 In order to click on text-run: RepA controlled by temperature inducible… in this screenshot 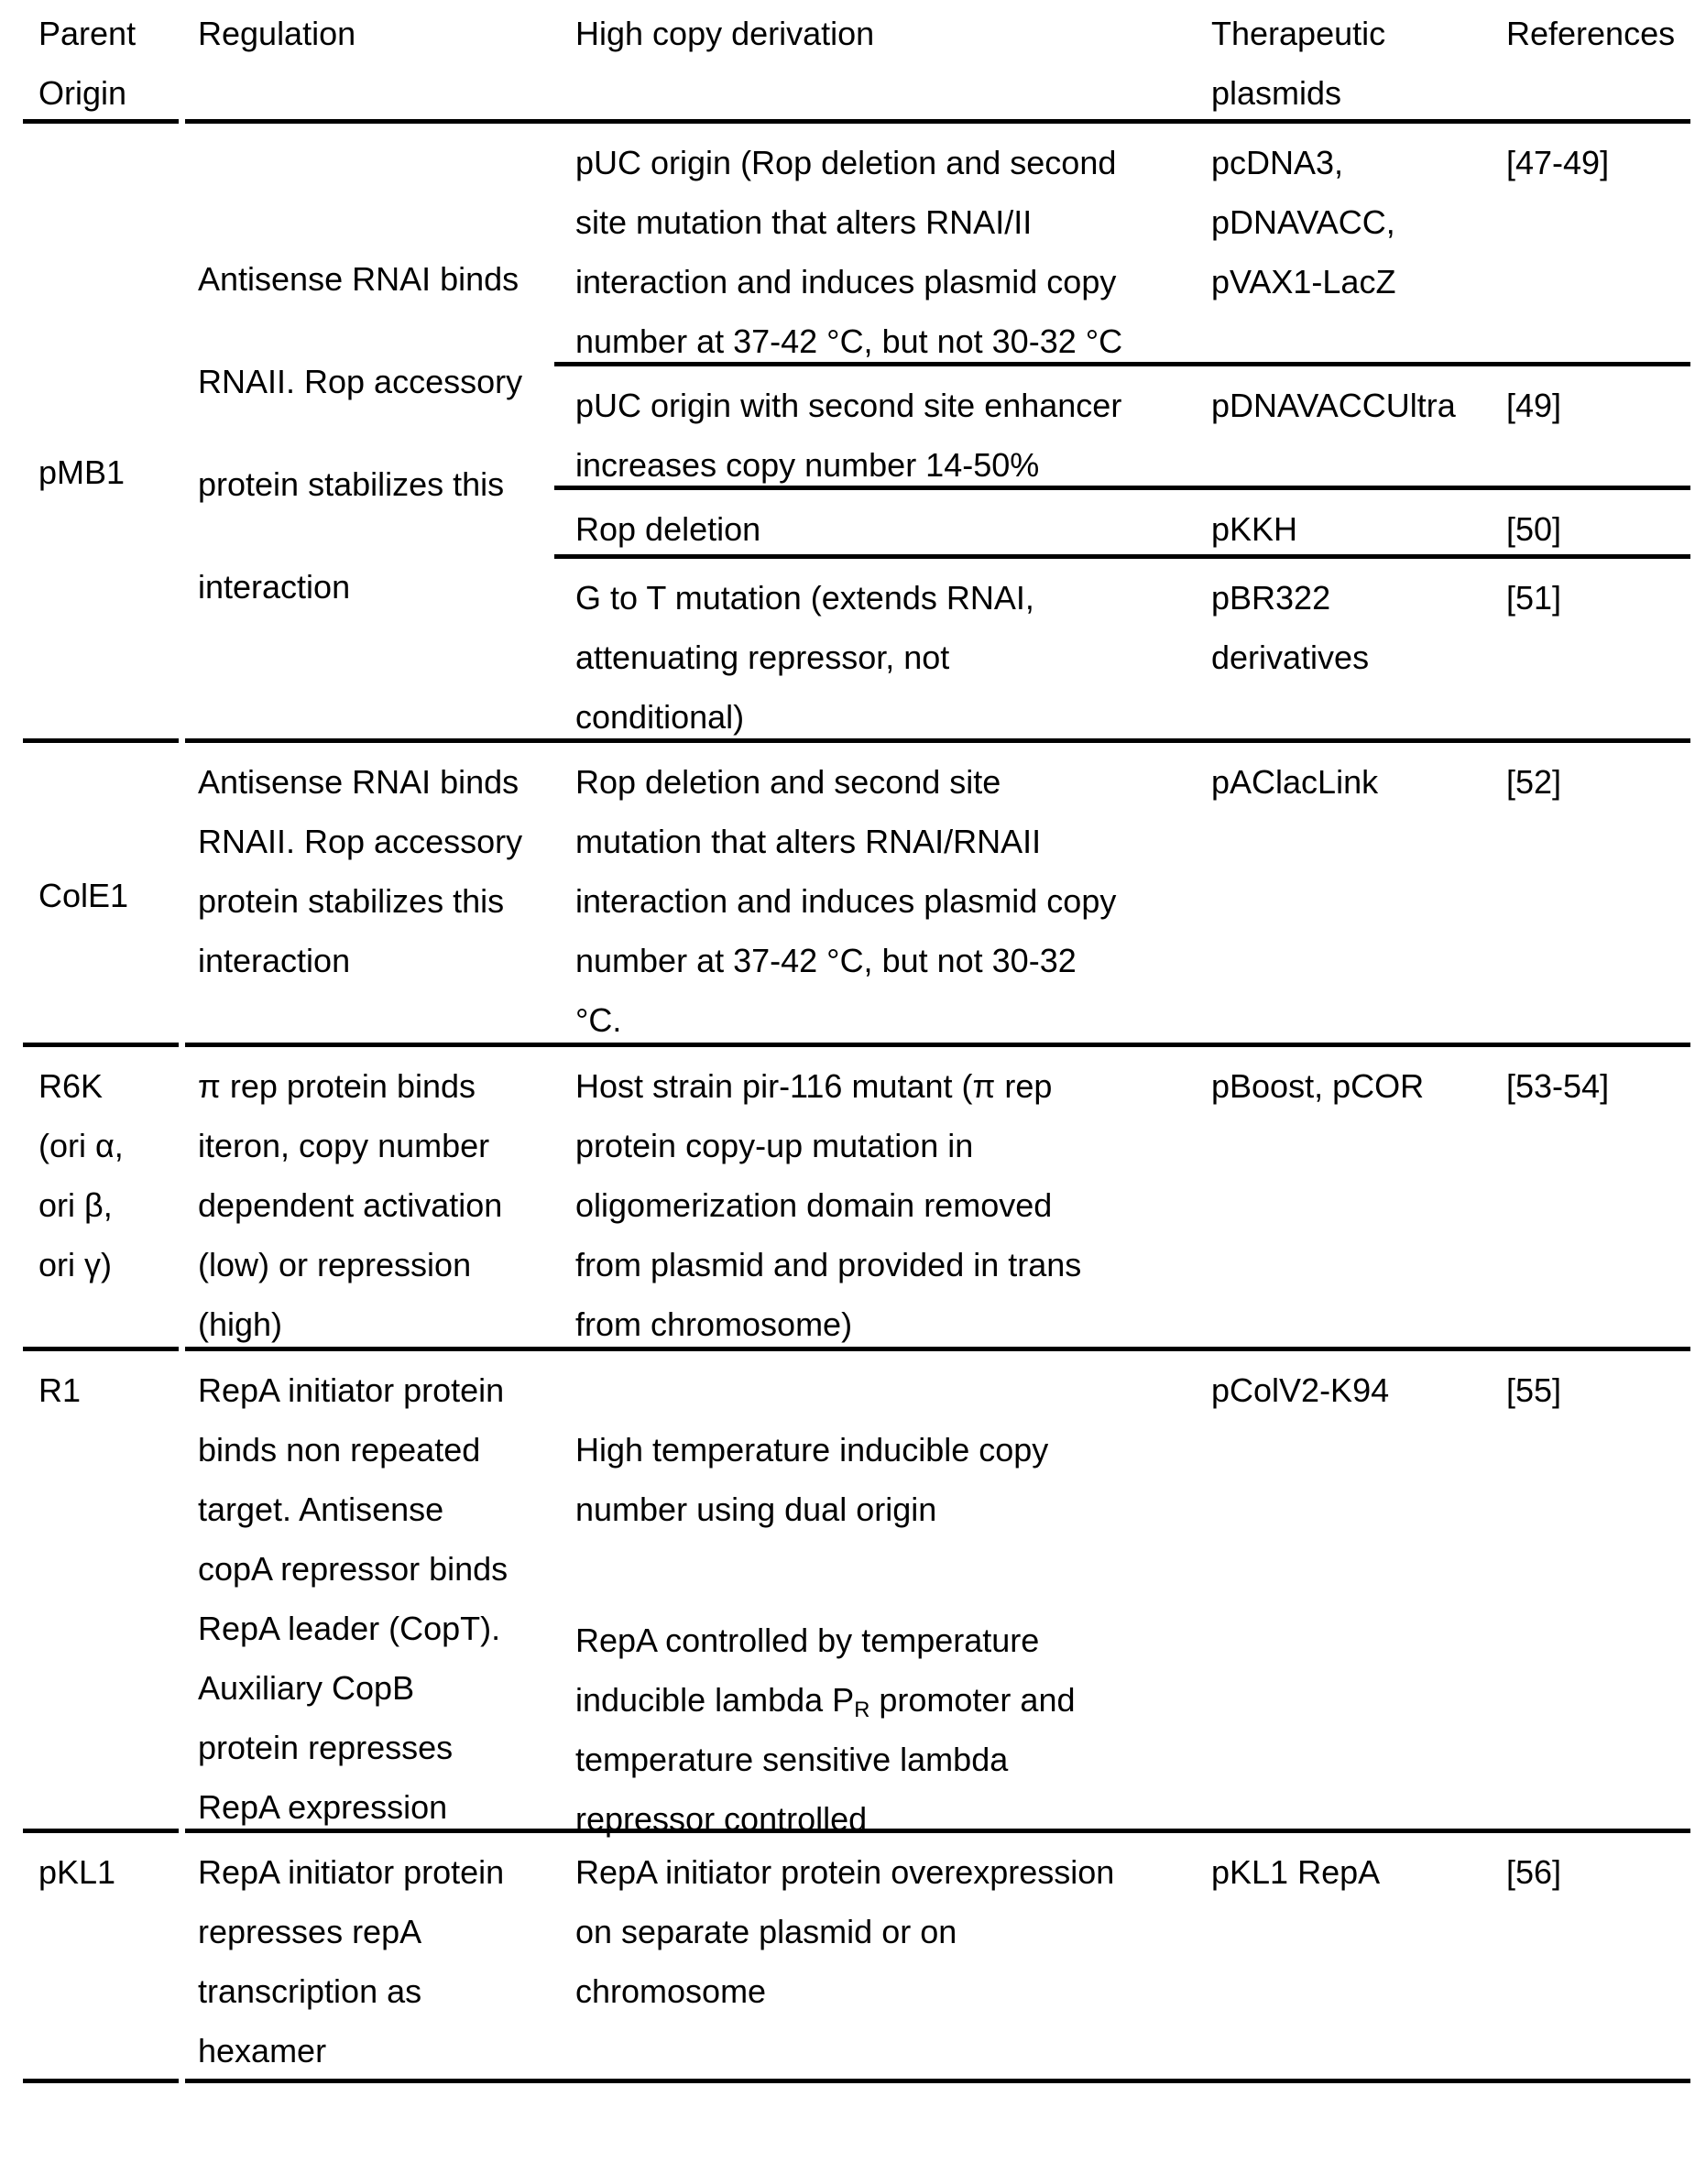, I will do `click(807, 1670)`.